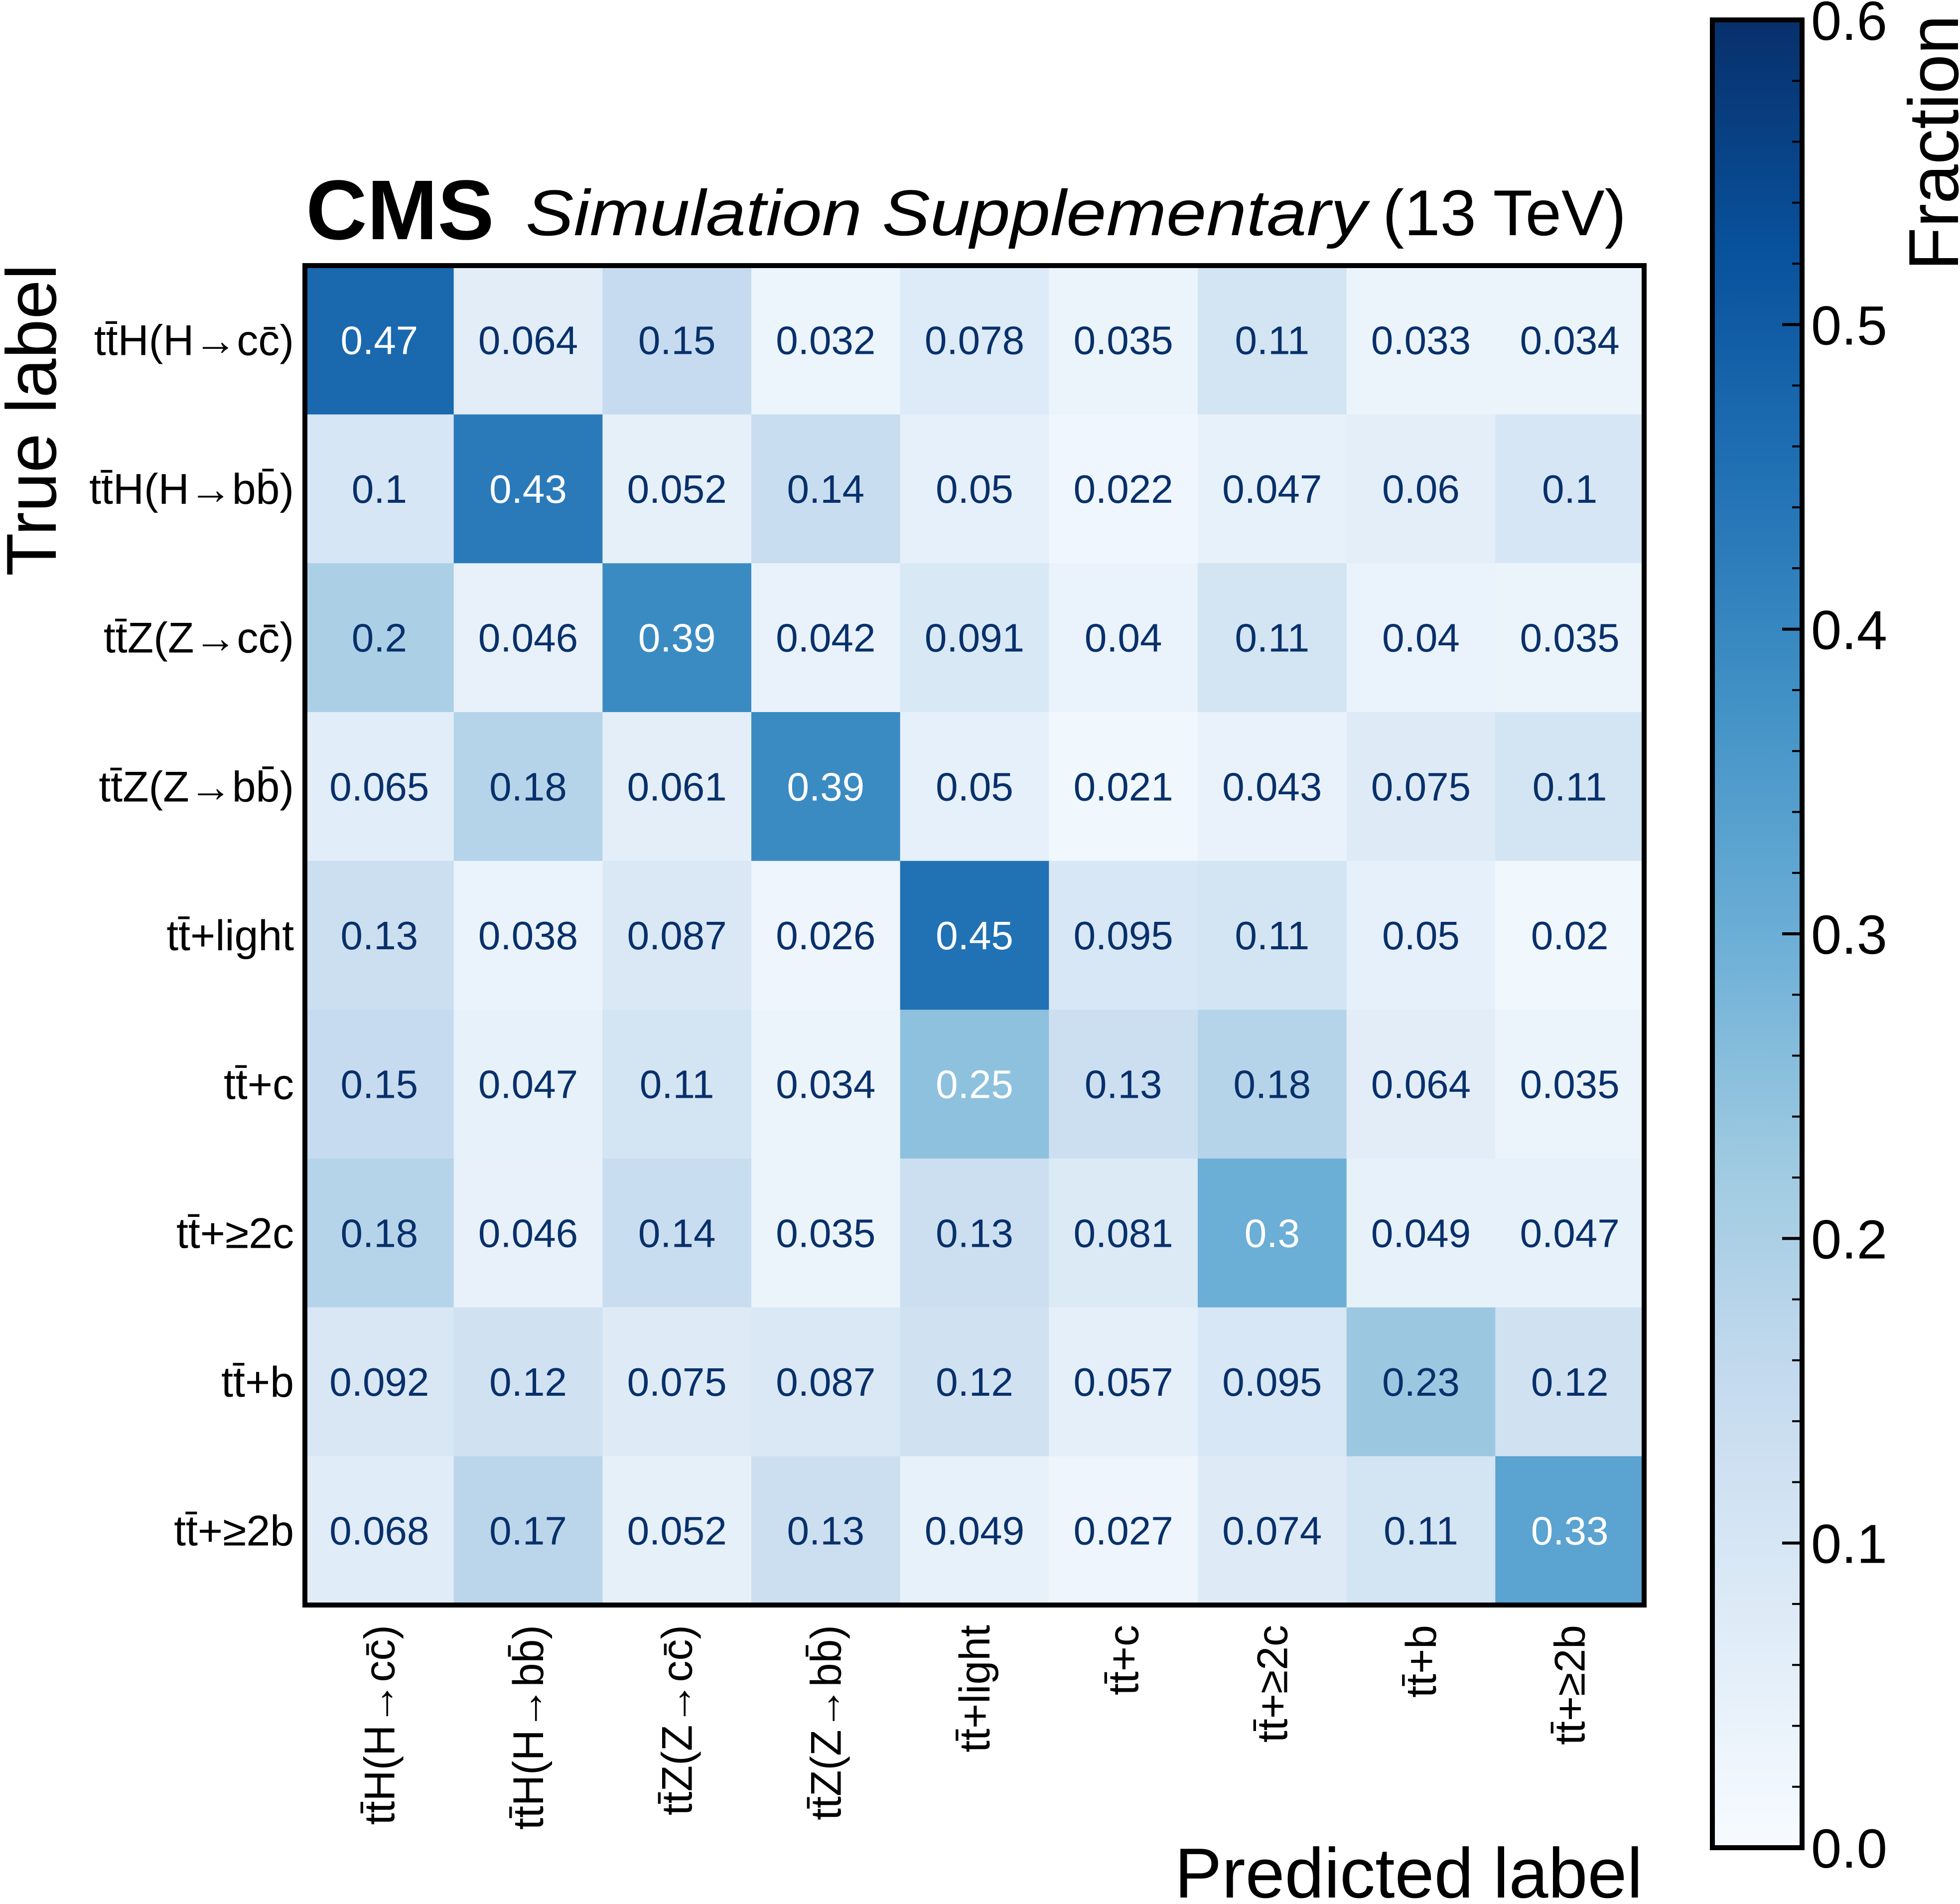 The image size is (1960, 1904). I want to click on cell-value-label: 0.033, so click(1421, 340).